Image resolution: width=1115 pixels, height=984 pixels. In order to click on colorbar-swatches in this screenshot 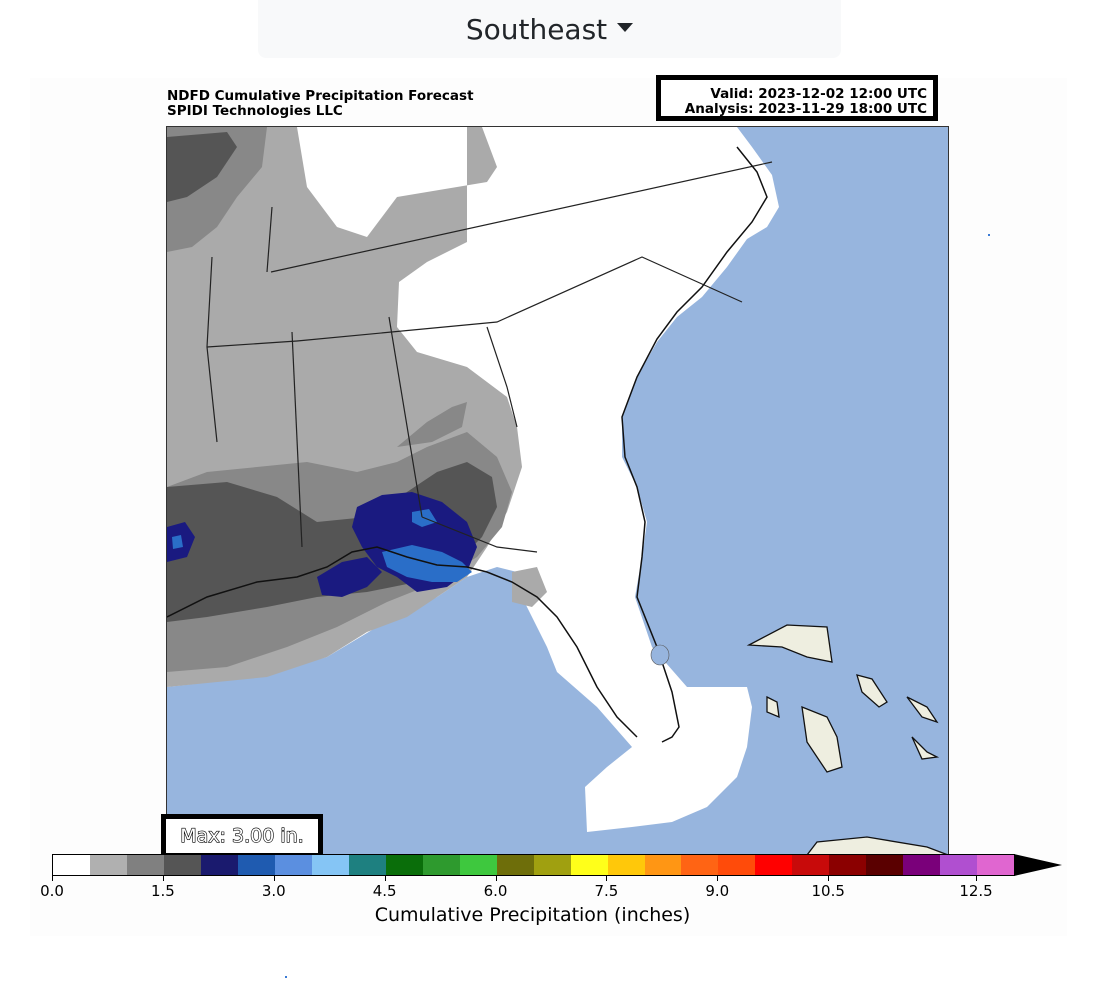, I will do `click(533, 865)`.